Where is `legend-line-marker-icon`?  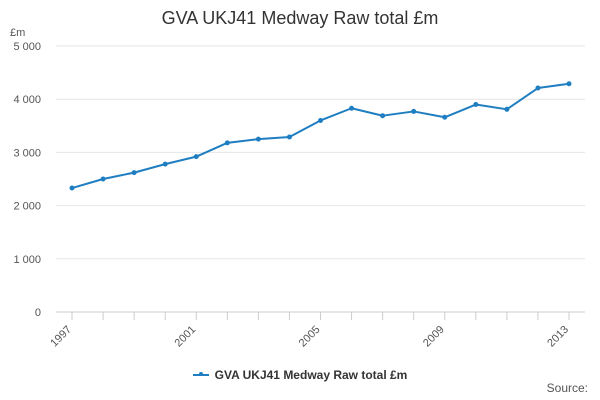 legend-line-marker-icon is located at coordinates (200, 374).